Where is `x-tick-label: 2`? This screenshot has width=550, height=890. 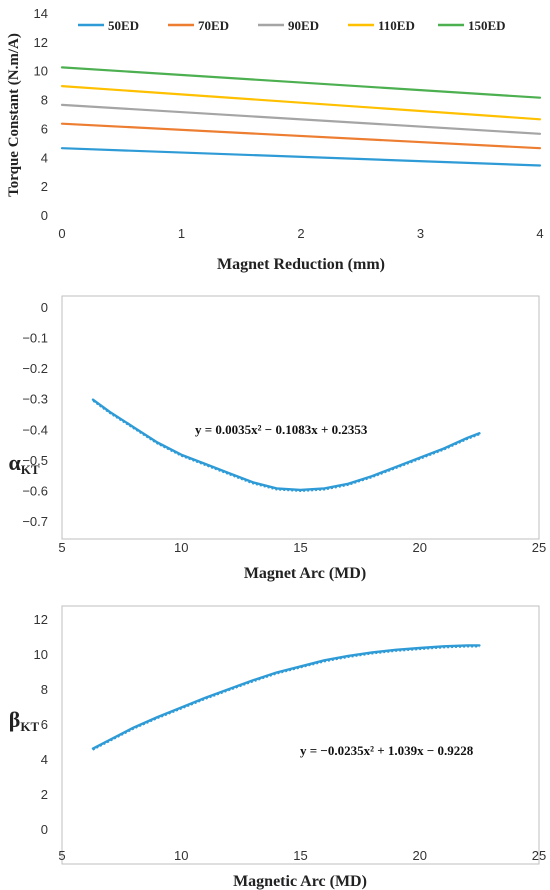
x-tick-label: 2 is located at coordinates (300, 233).